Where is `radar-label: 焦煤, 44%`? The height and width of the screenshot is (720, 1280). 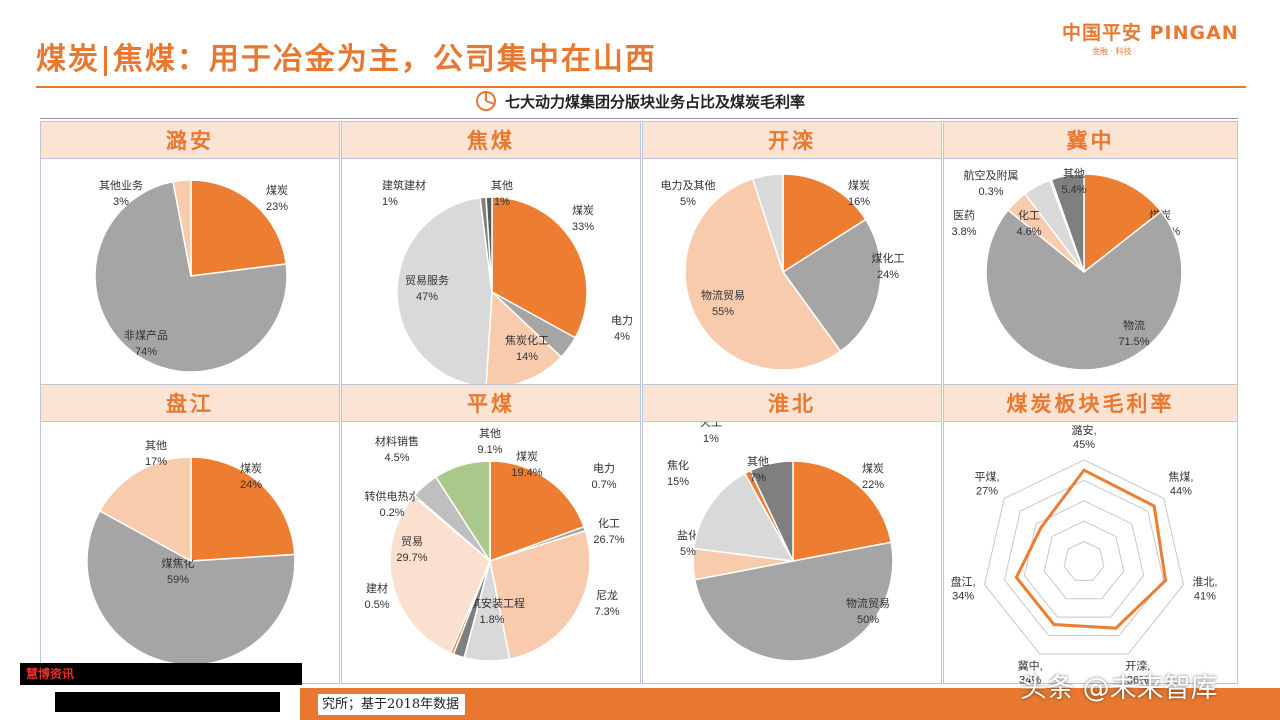 radar-label: 焦煤, 44% is located at coordinates (1180, 484).